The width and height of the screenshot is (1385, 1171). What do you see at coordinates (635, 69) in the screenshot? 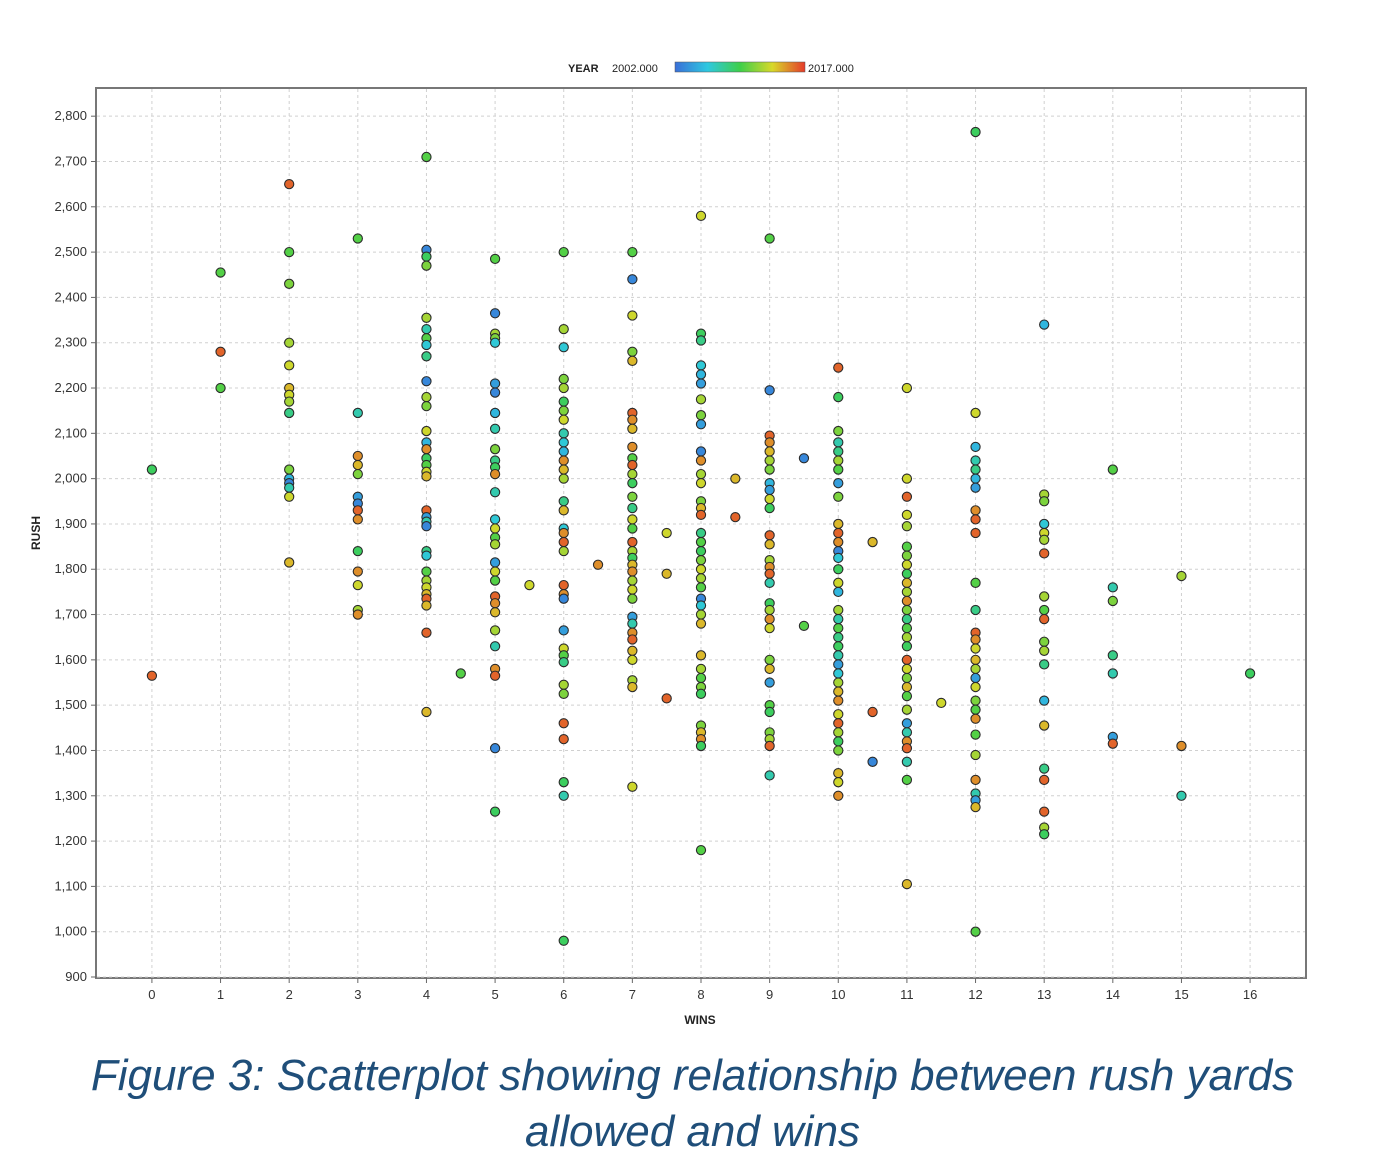
I see `legend-min-label: 2002.000` at bounding box center [635, 69].